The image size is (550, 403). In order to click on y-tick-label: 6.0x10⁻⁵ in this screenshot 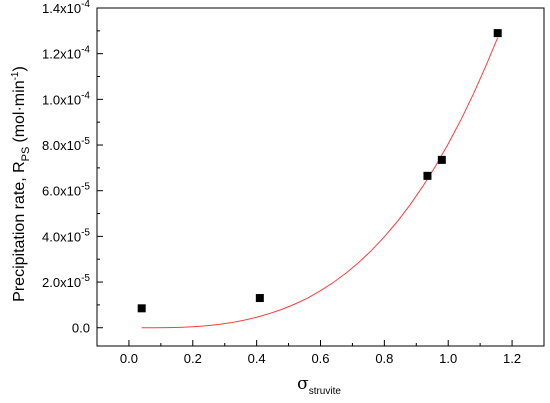, I will do `click(66, 190)`.